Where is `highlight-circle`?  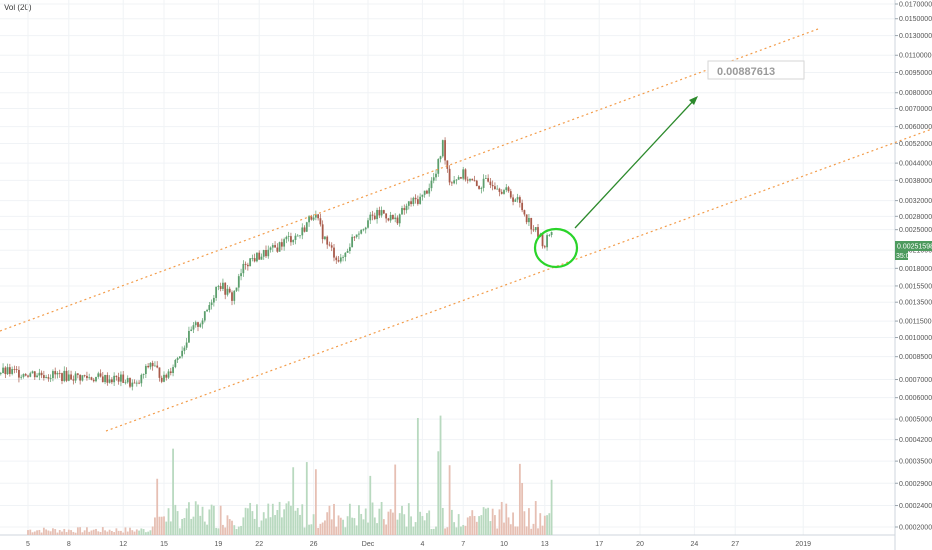
highlight-circle is located at coordinates (556, 248).